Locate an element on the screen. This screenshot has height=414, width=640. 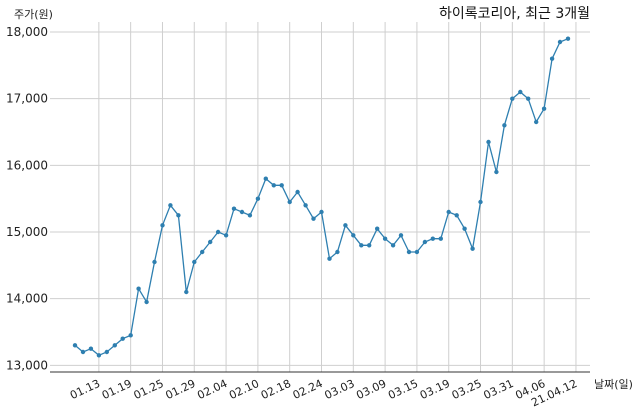
x-tick-label: 02.04 is located at coordinates (212, 389).